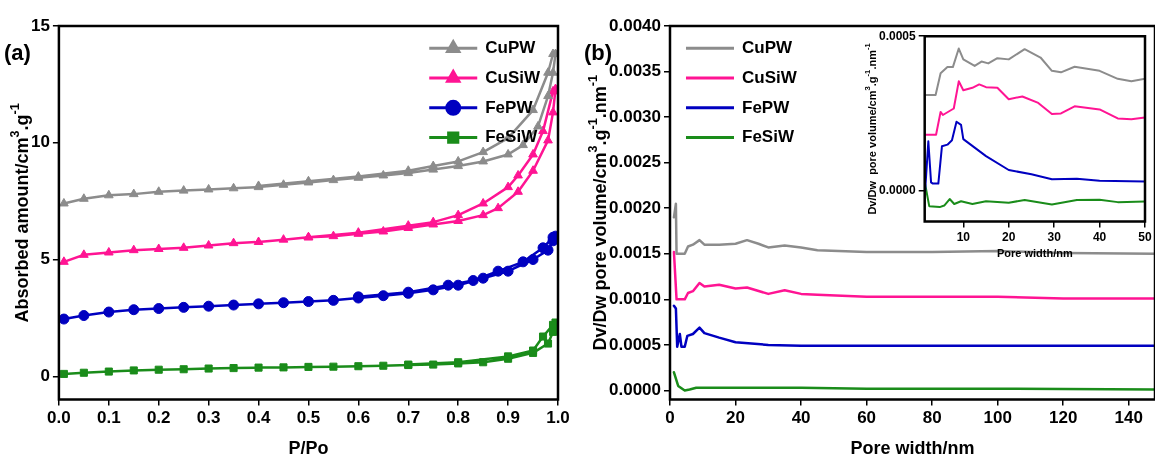 This screenshot has width=1155, height=462. What do you see at coordinates (59, 418) in the screenshot?
I see `x-tick-label: 0.0` at bounding box center [59, 418].